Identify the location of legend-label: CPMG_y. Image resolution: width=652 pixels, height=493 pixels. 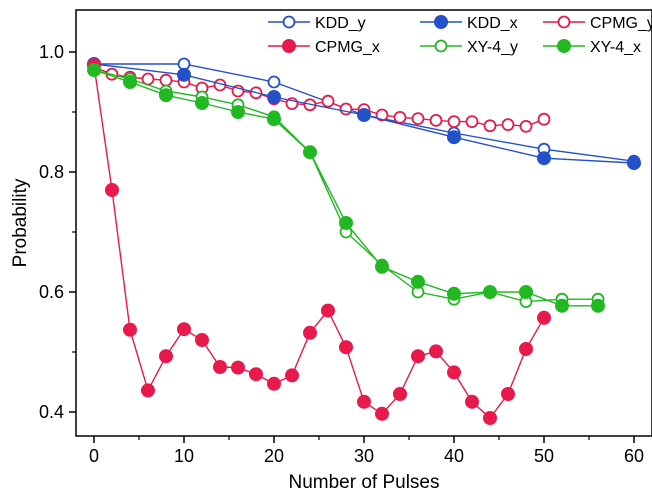
(621, 23).